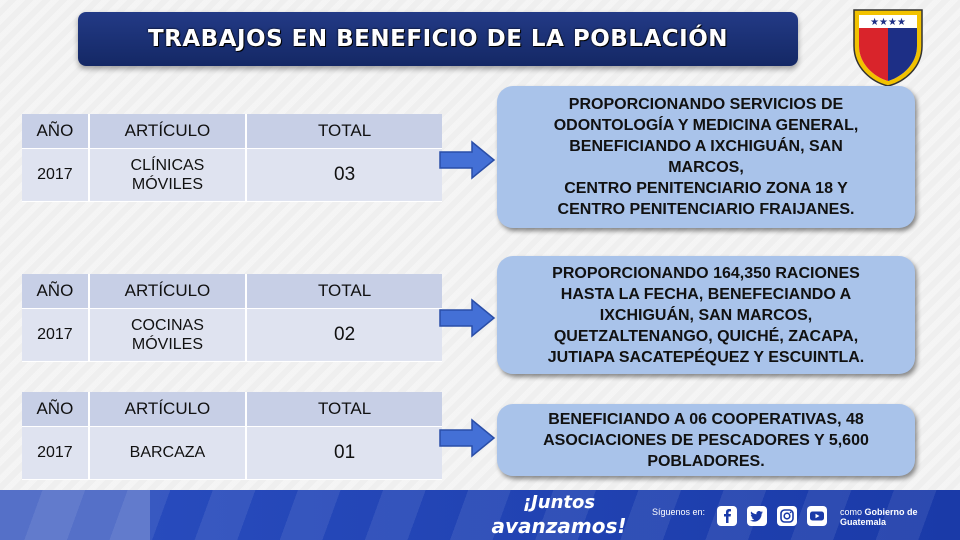 The height and width of the screenshot is (540, 960). Describe the element at coordinates (168, 335) in the screenshot. I see `row-article: COCINAS MÓVILES` at that location.